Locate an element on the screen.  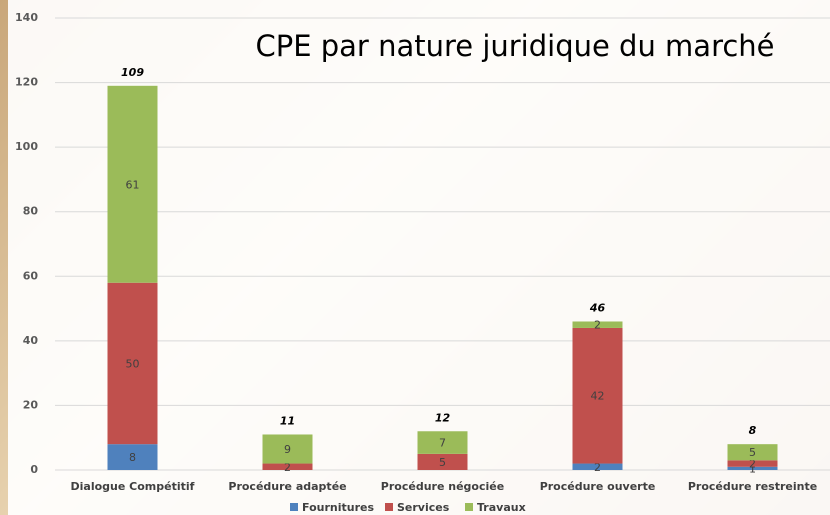
y-tick-label: 0 is located at coordinates (34, 469).